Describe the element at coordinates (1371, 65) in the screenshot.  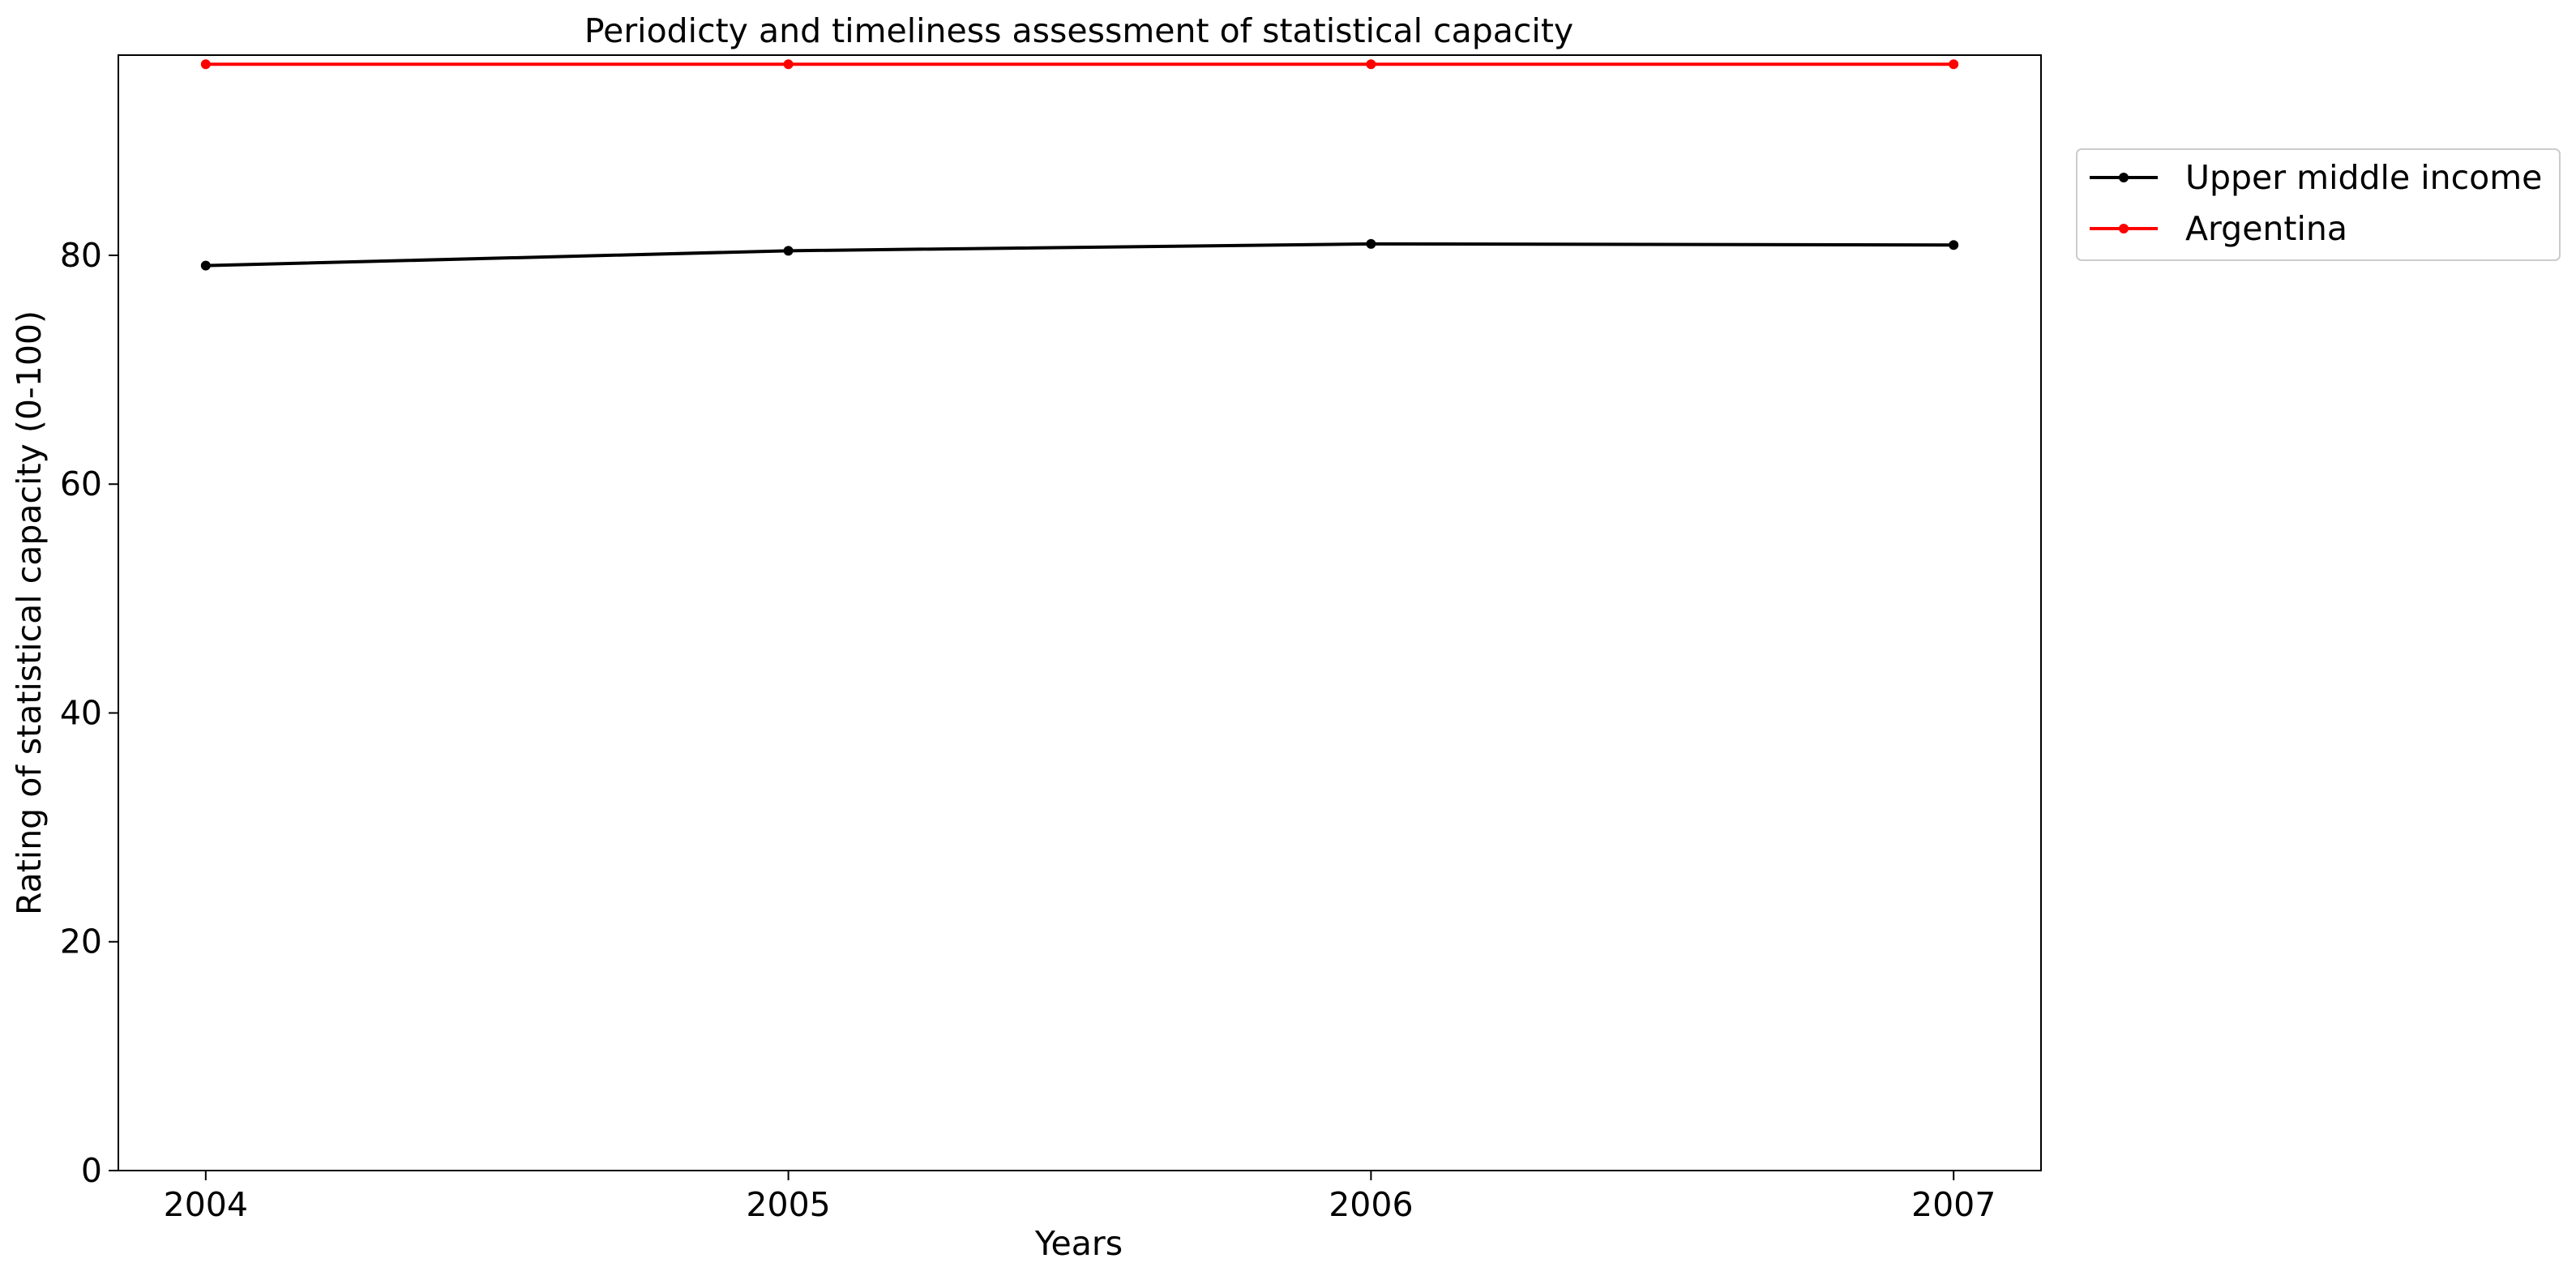
I see `data-point-argentina-2006` at that location.